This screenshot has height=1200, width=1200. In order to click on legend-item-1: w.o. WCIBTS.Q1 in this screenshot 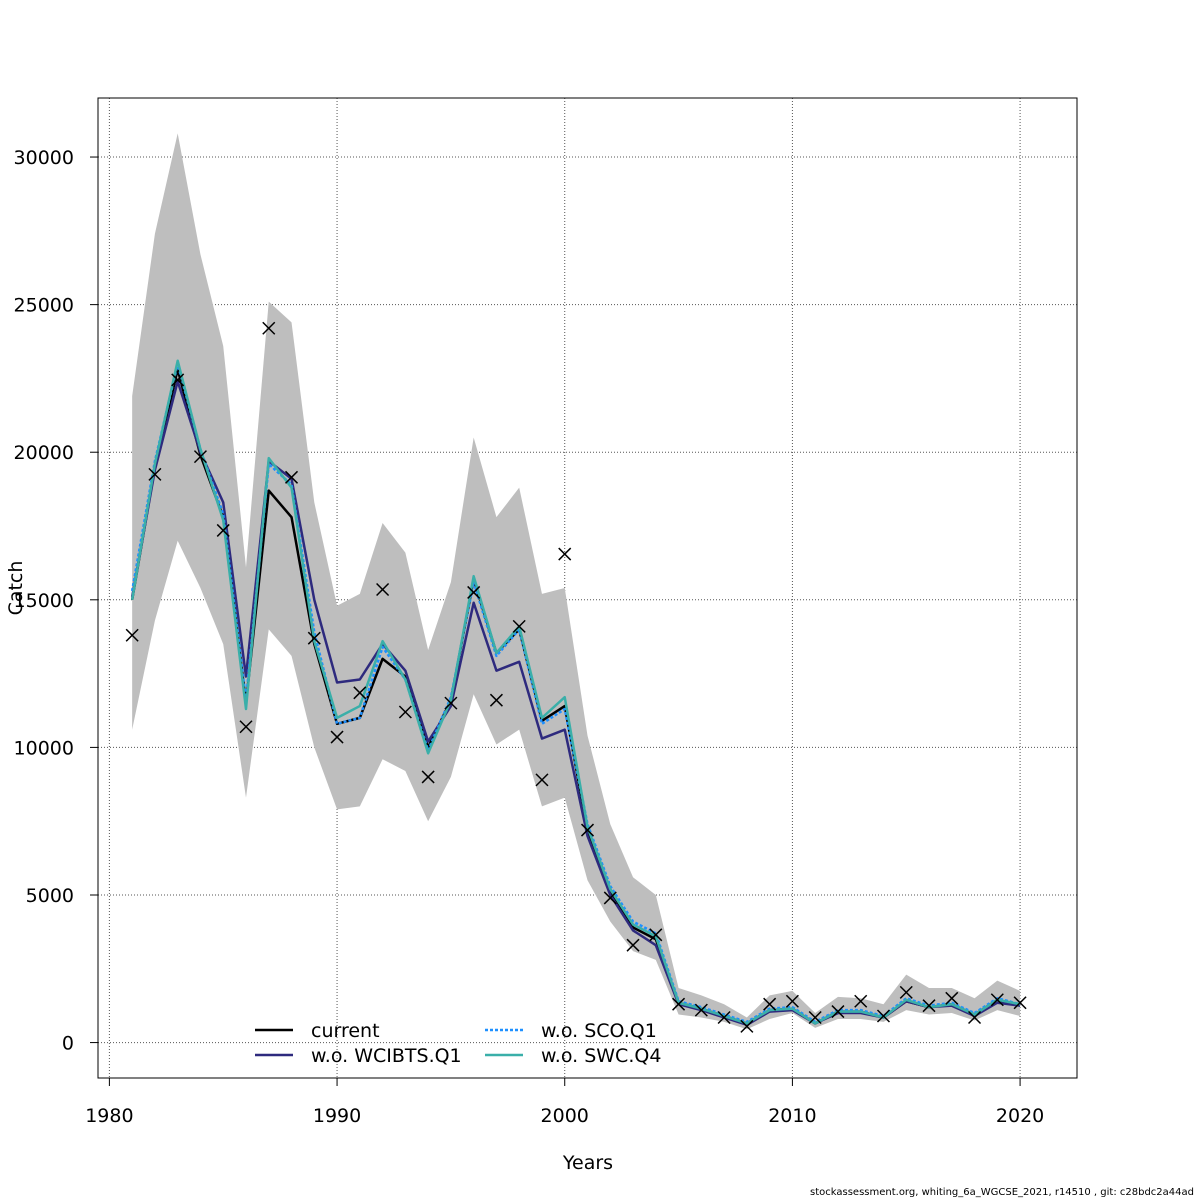, I will do `click(358, 1056)`.